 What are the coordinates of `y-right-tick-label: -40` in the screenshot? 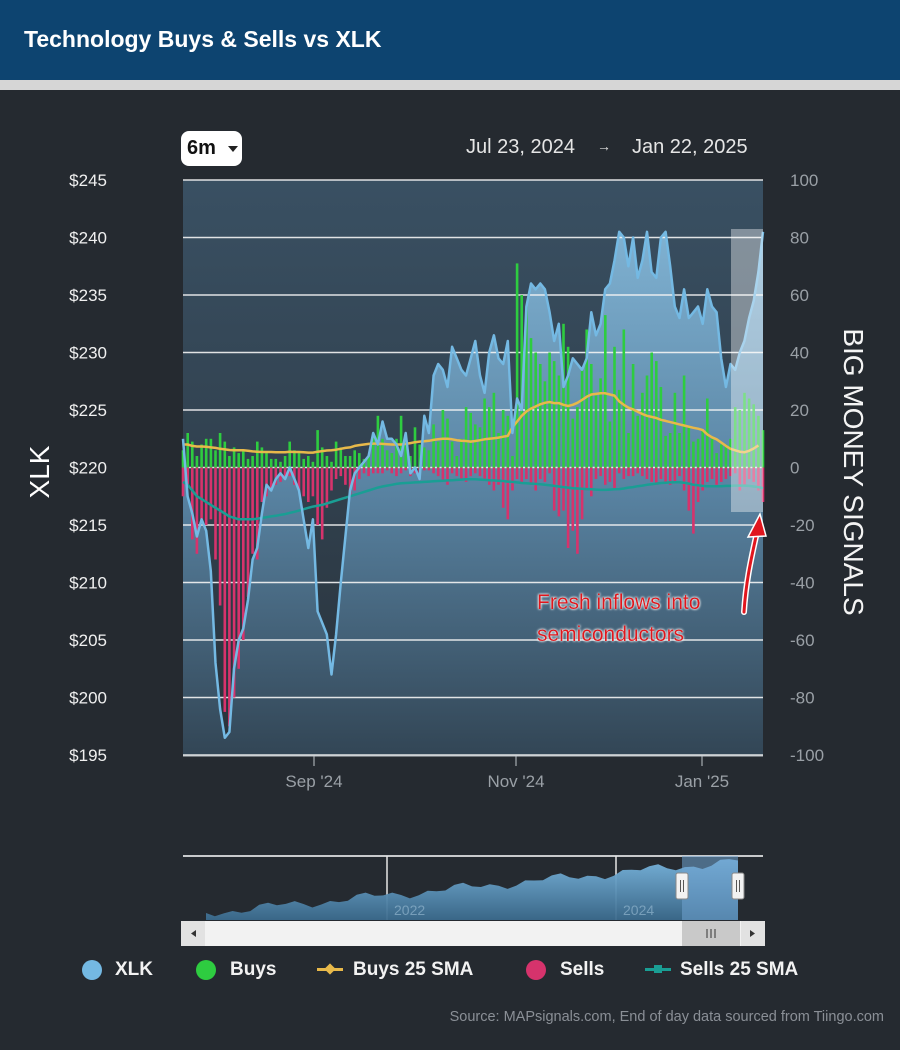 It's located at (802, 583).